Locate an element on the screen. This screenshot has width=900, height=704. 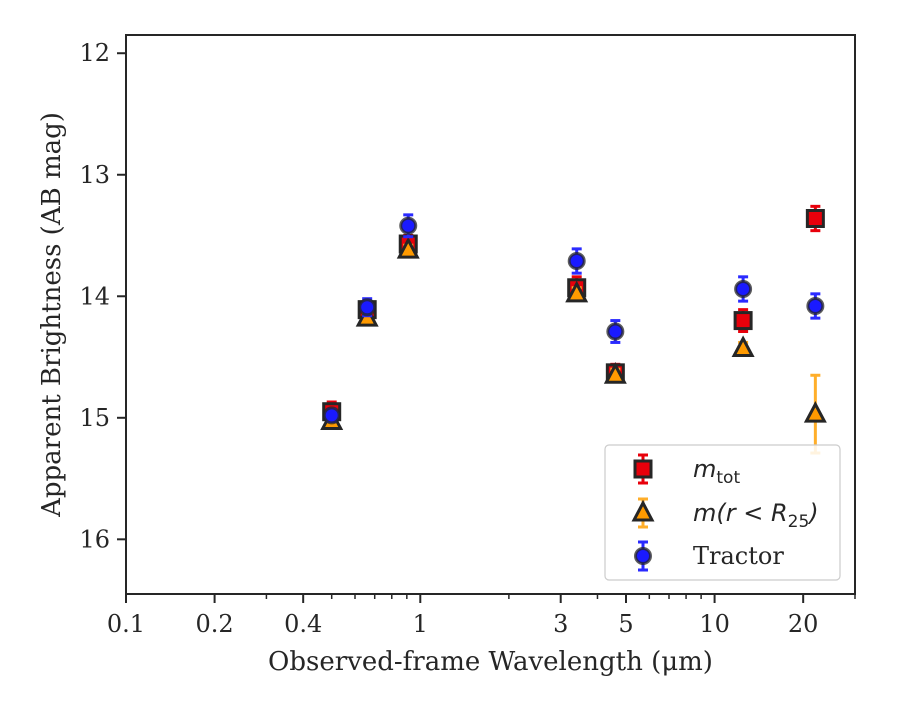
y-tick-label: 12 is located at coordinates (94, 53).